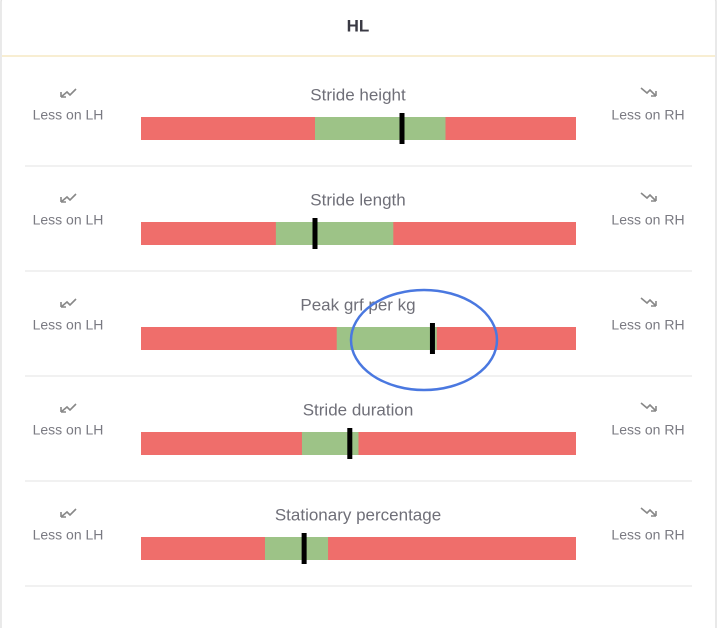  I want to click on metric-row: Less on LH Less on RH Peak grf per kg, so click(358, 336).